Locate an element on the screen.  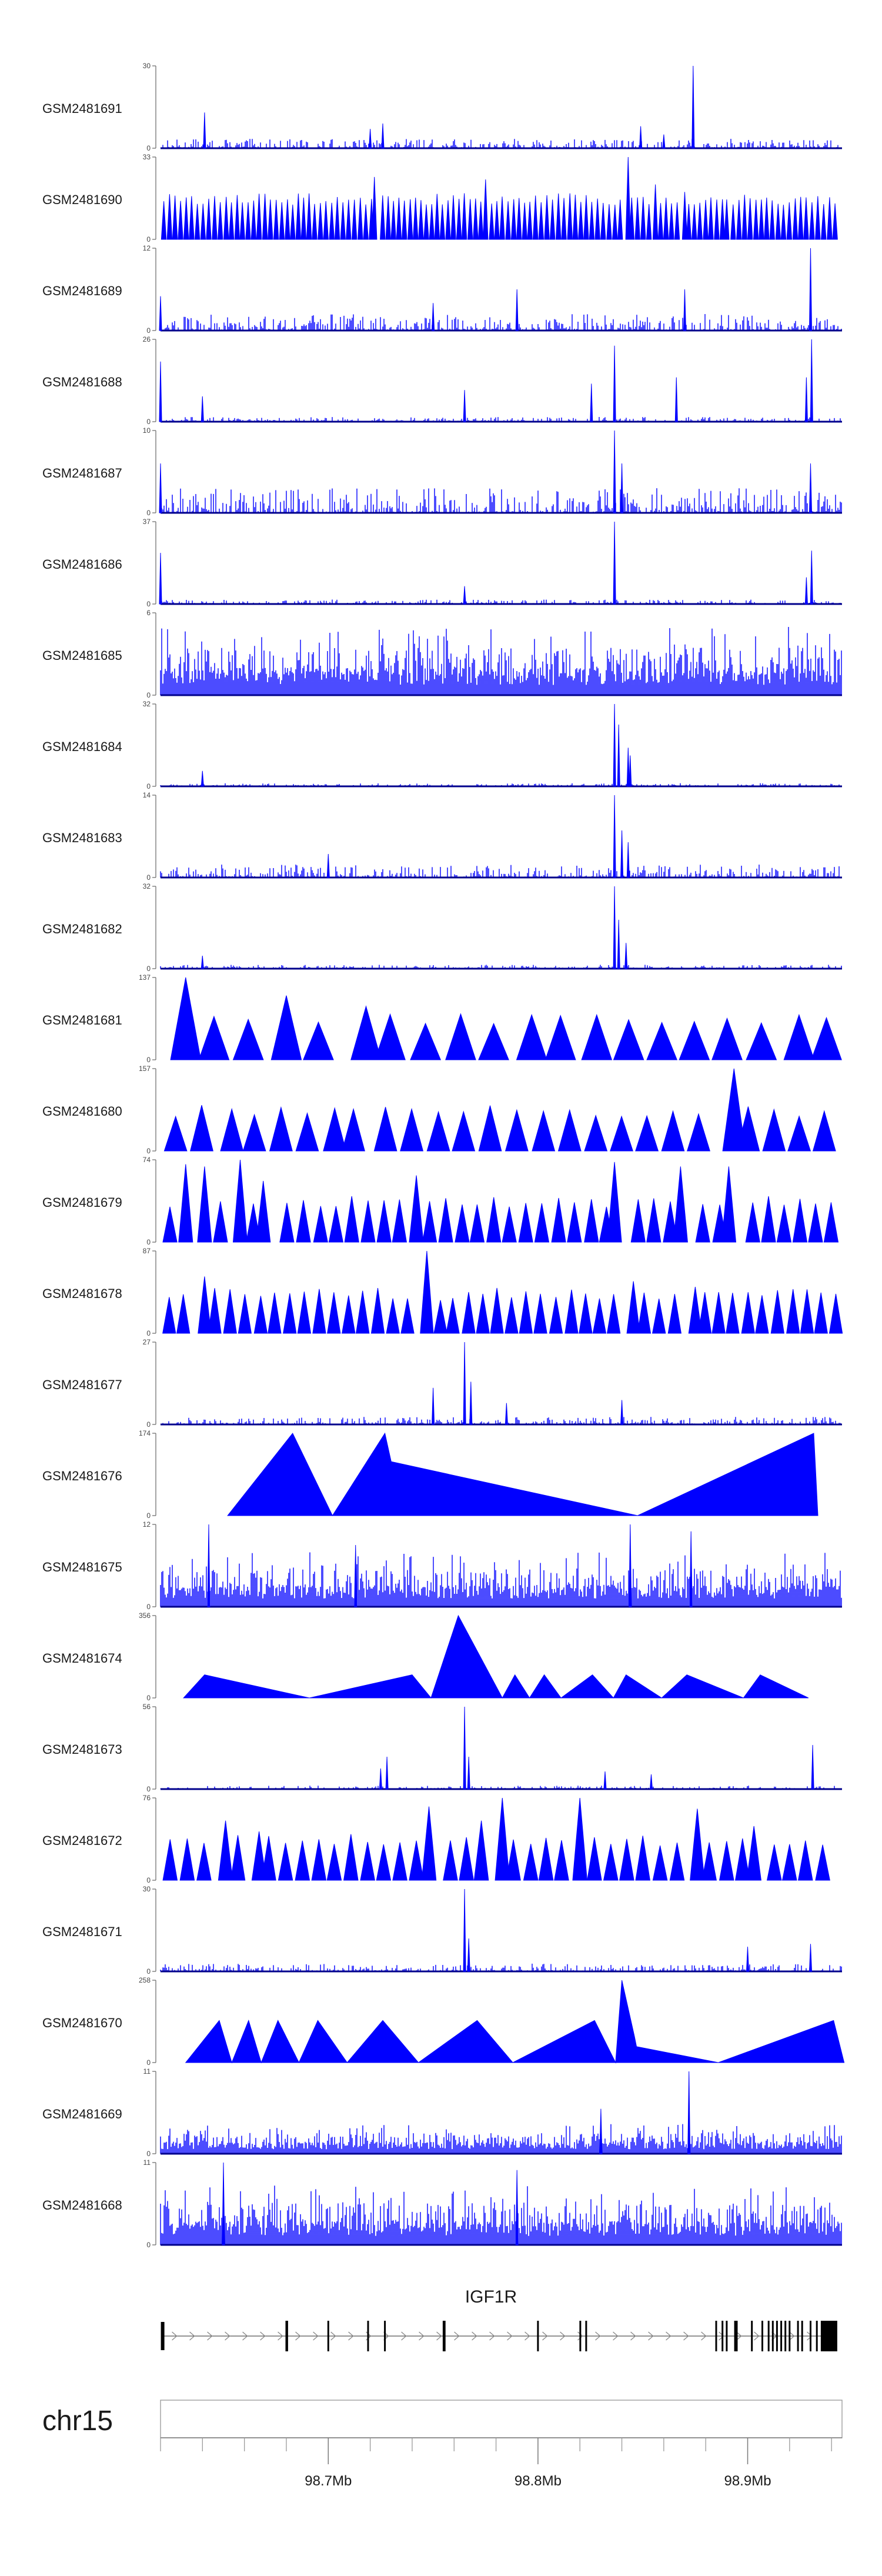
track-label: GSM2481679 is located at coordinates (82, 1202).